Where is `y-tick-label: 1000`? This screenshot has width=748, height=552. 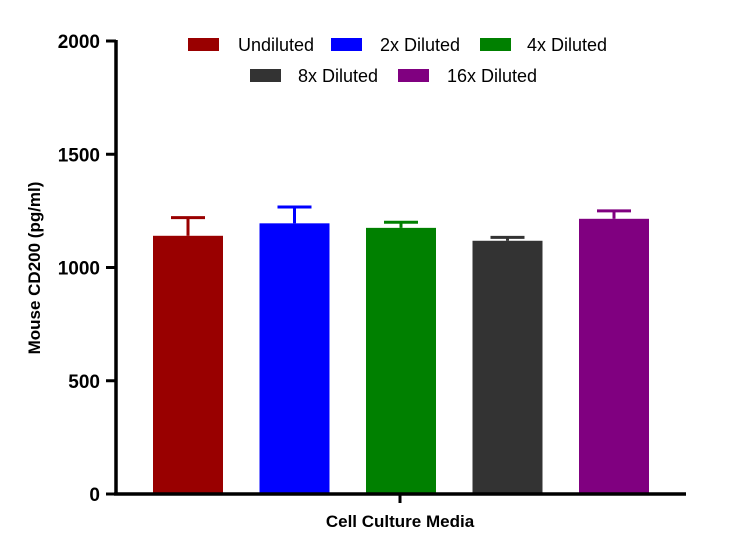
y-tick-label: 1000 is located at coordinates (79, 269).